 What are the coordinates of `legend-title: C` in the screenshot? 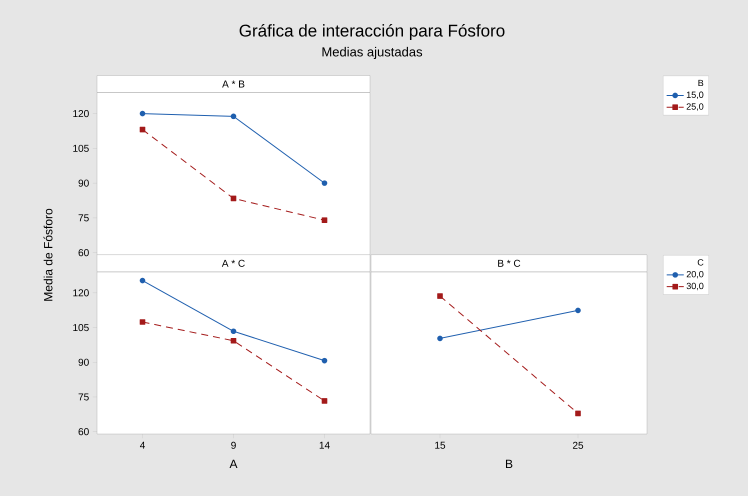 It's located at (701, 262).